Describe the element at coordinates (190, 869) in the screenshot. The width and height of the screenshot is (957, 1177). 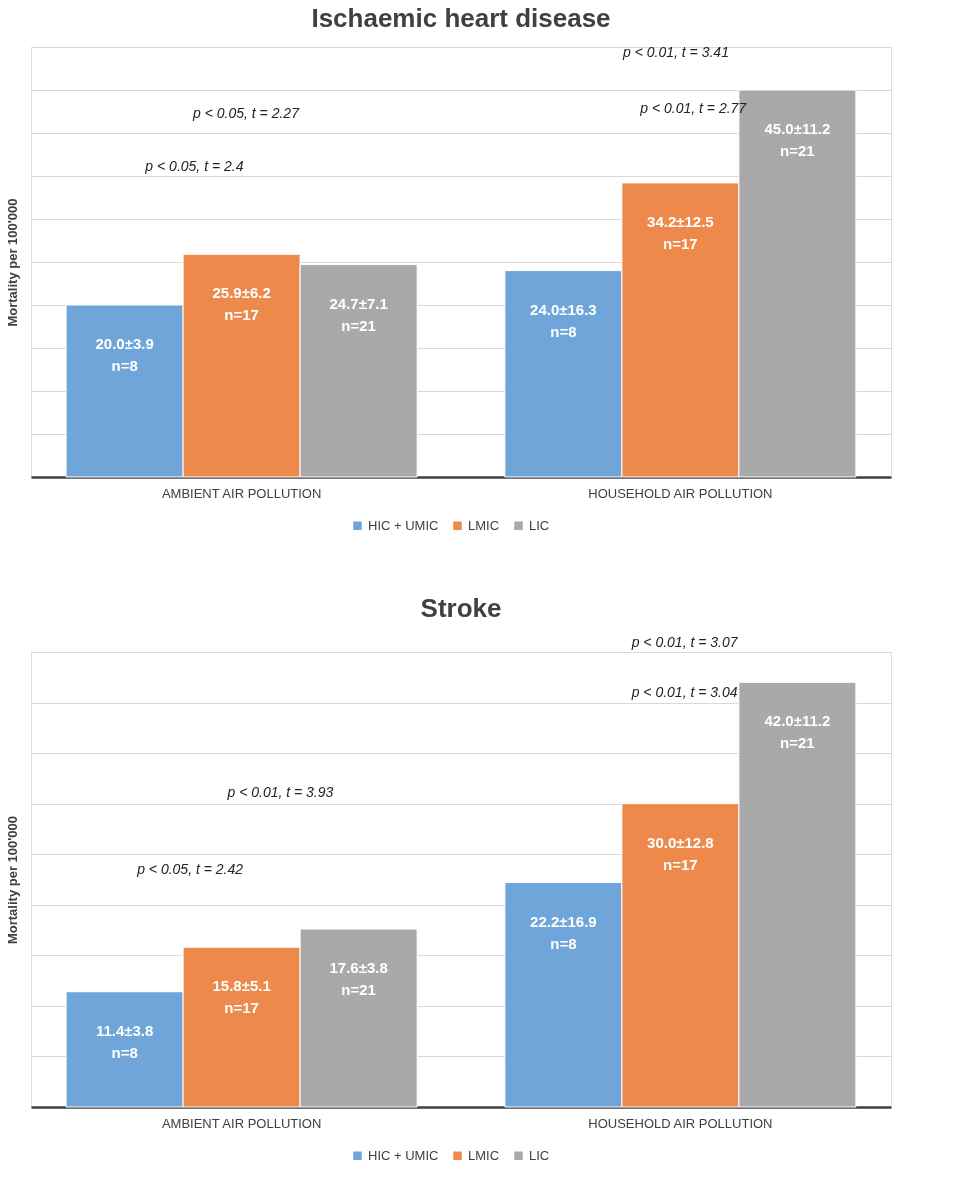
I see `annotation: p < 0.05, t = 2.42` at that location.